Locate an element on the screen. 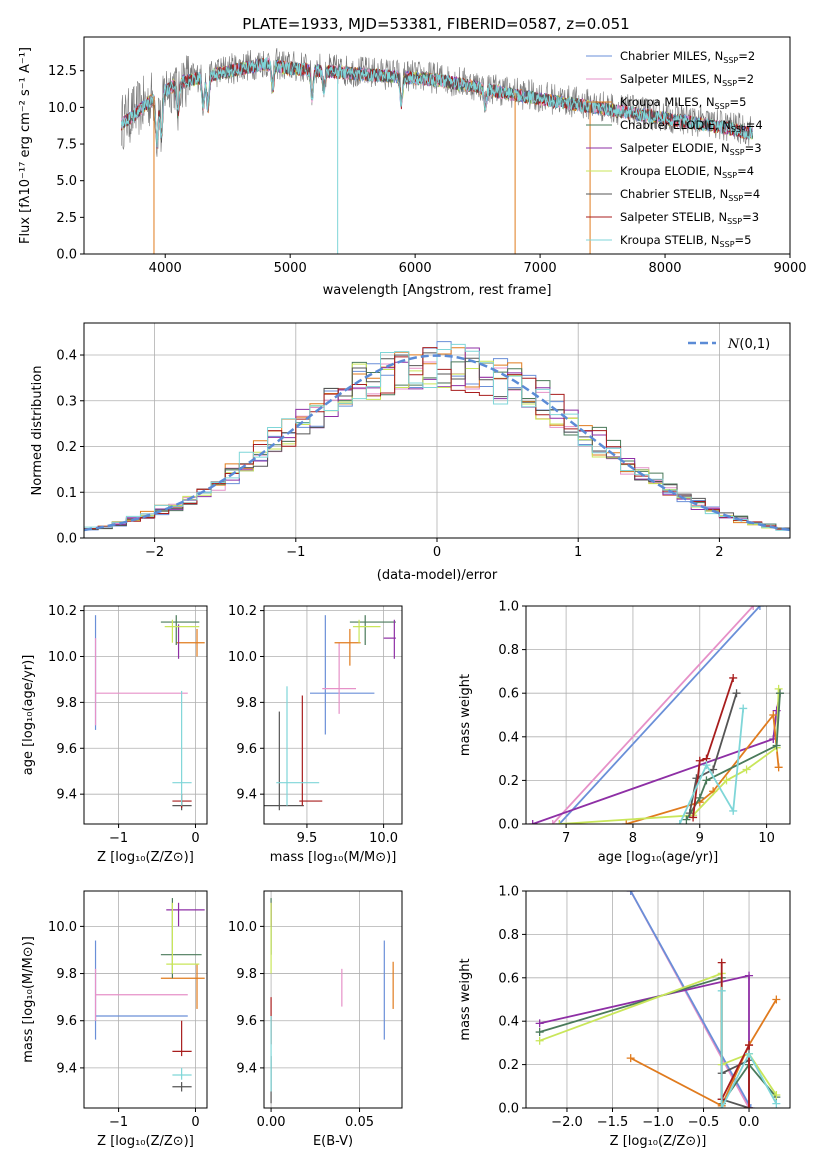 The width and height of the screenshot is (819, 1170). age-mass-point-chabrier_elodie is located at coordinates (372, 630).